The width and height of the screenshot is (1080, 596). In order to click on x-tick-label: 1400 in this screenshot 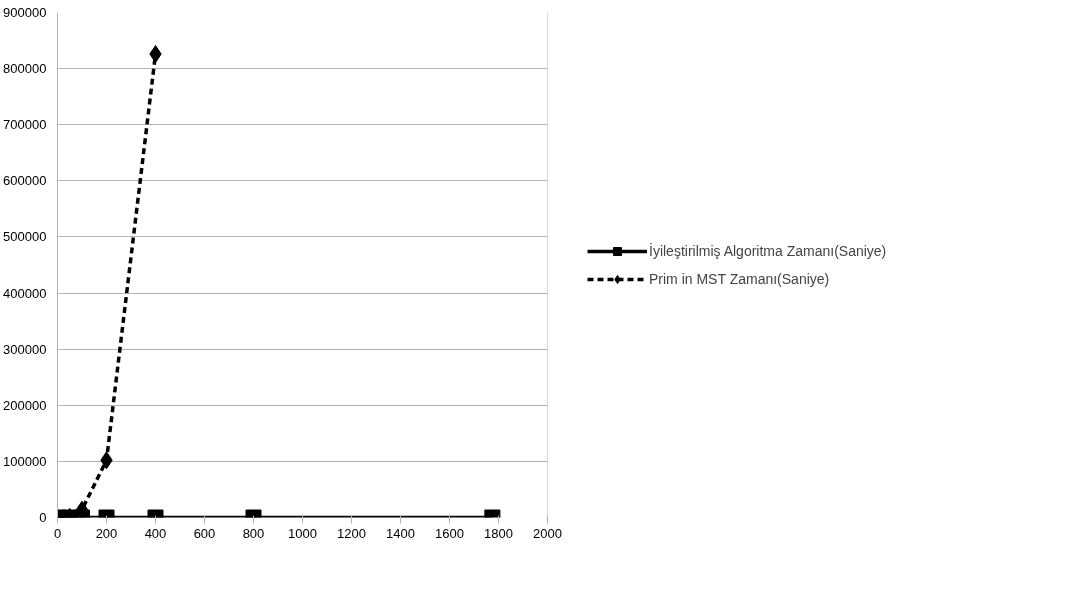, I will do `click(400, 533)`.